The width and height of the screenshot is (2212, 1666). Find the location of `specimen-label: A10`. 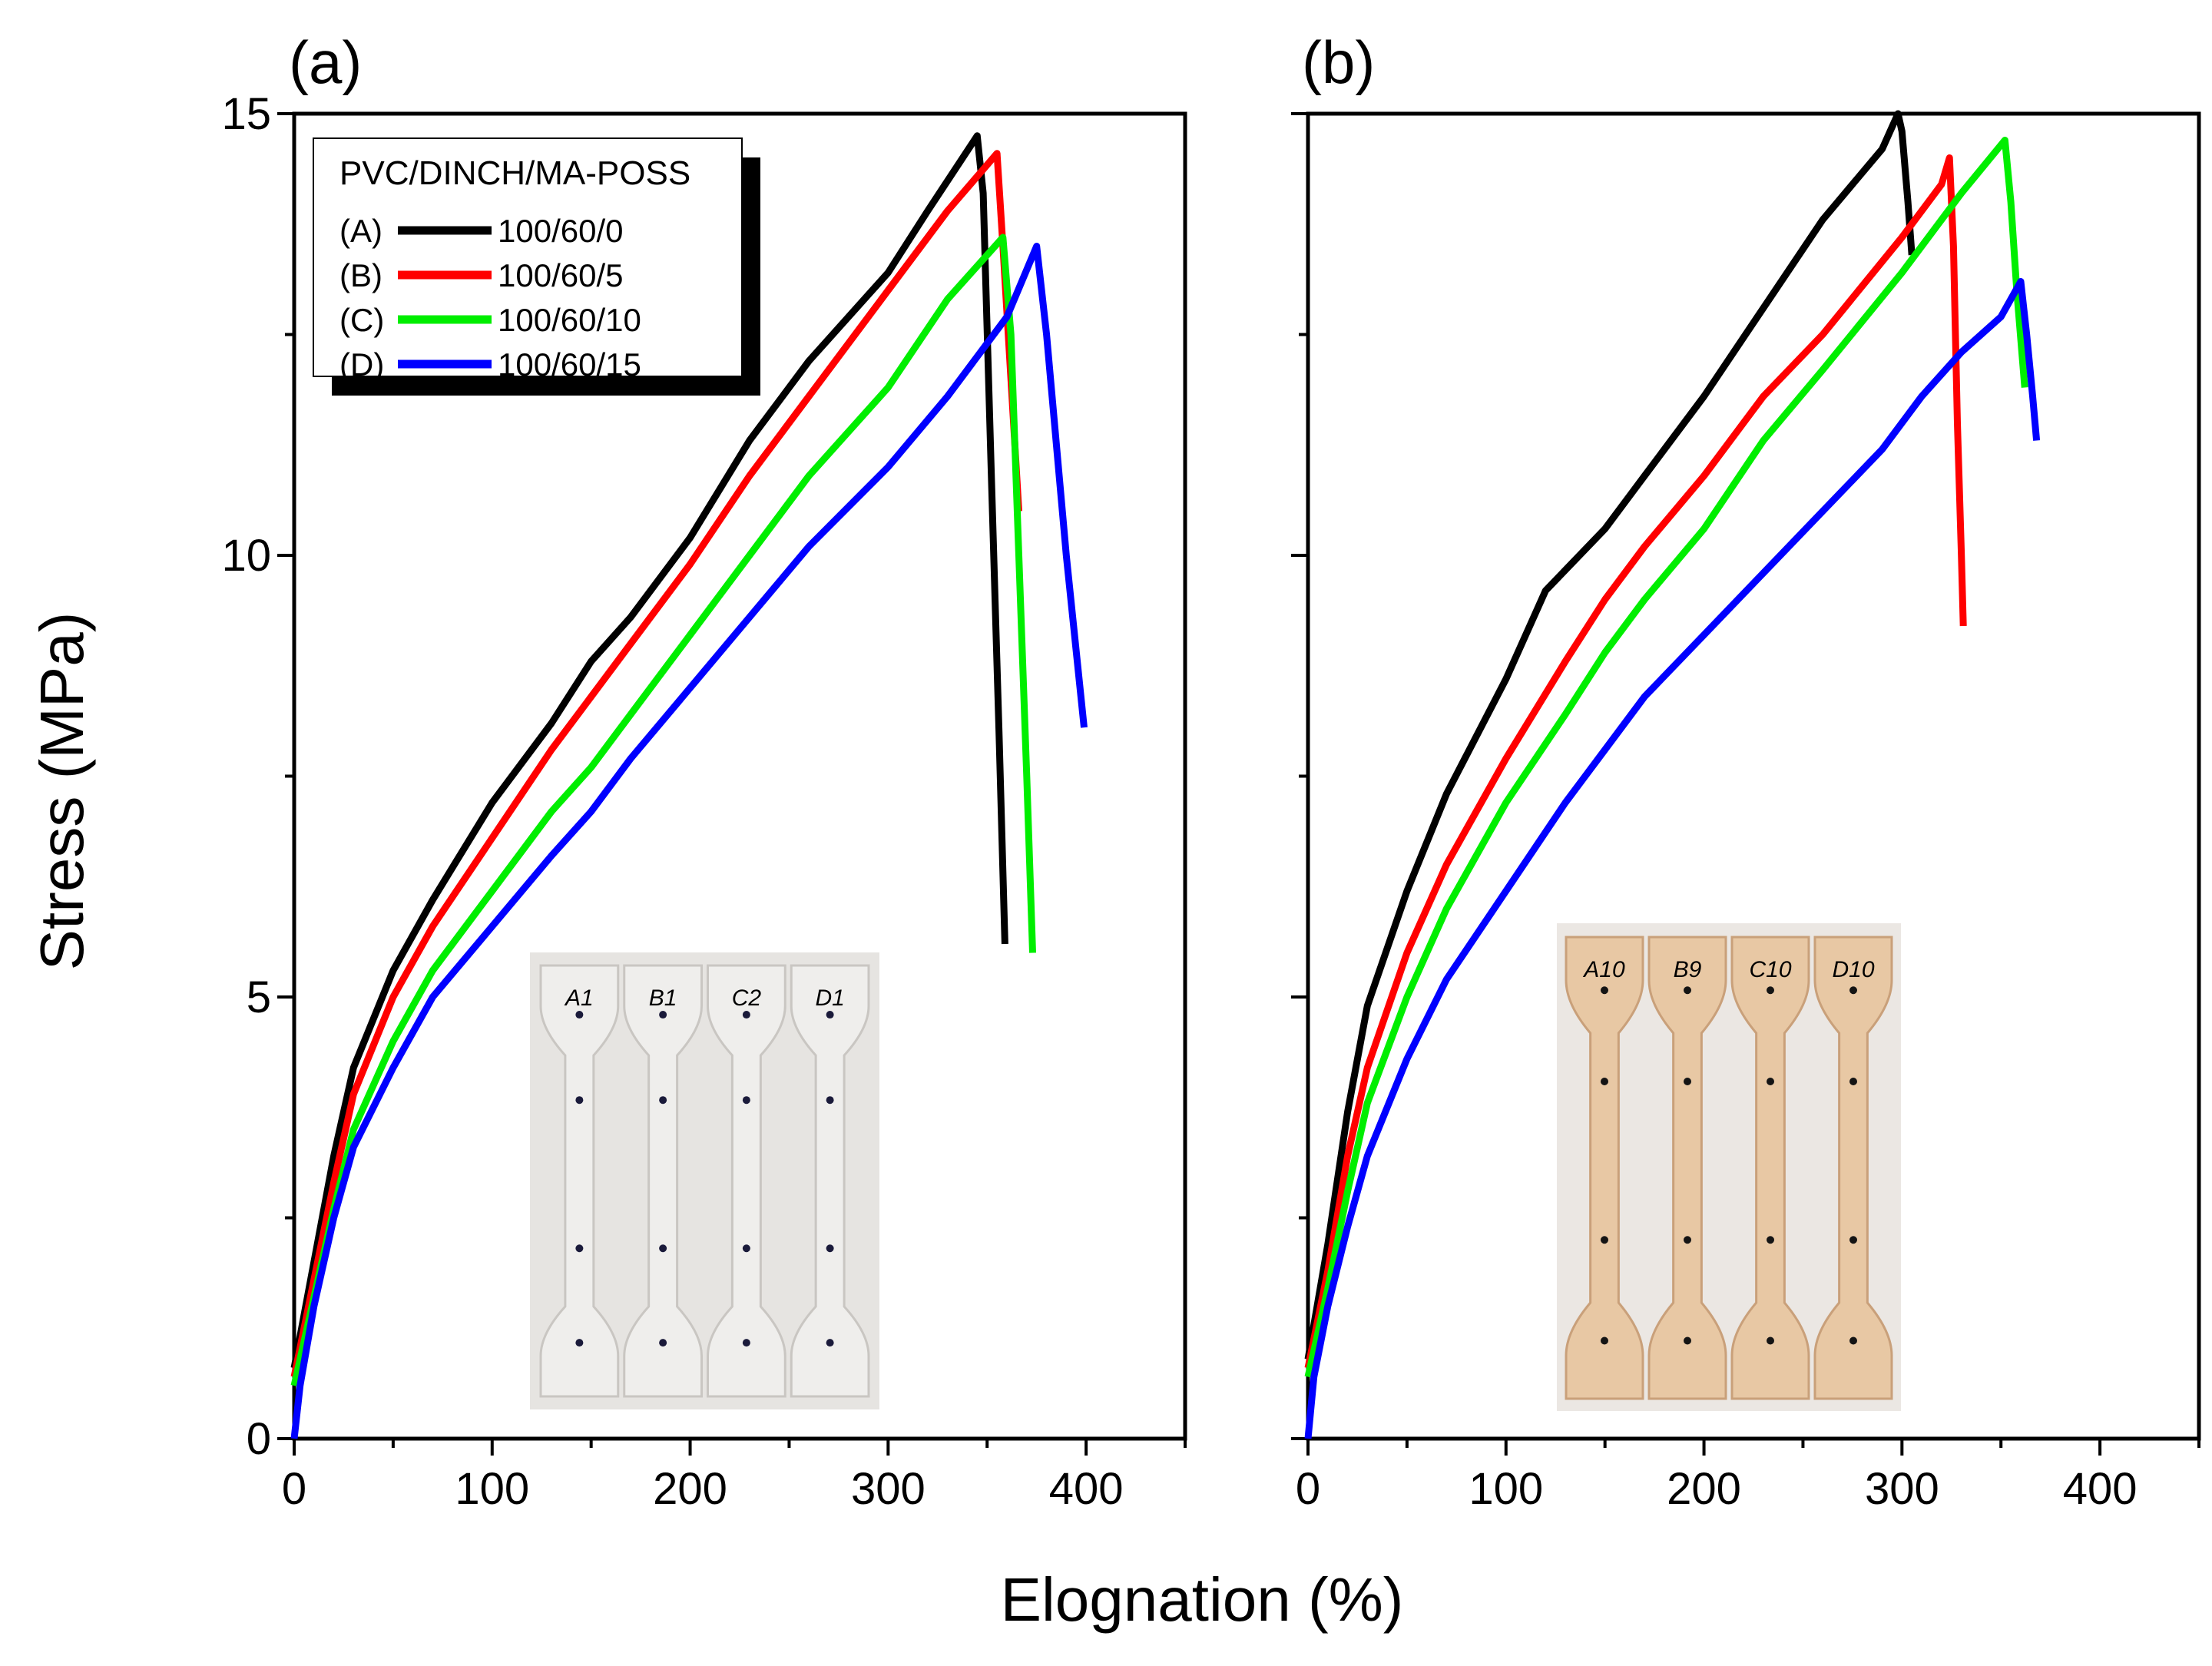

specimen-label: A10 is located at coordinates (1603, 970).